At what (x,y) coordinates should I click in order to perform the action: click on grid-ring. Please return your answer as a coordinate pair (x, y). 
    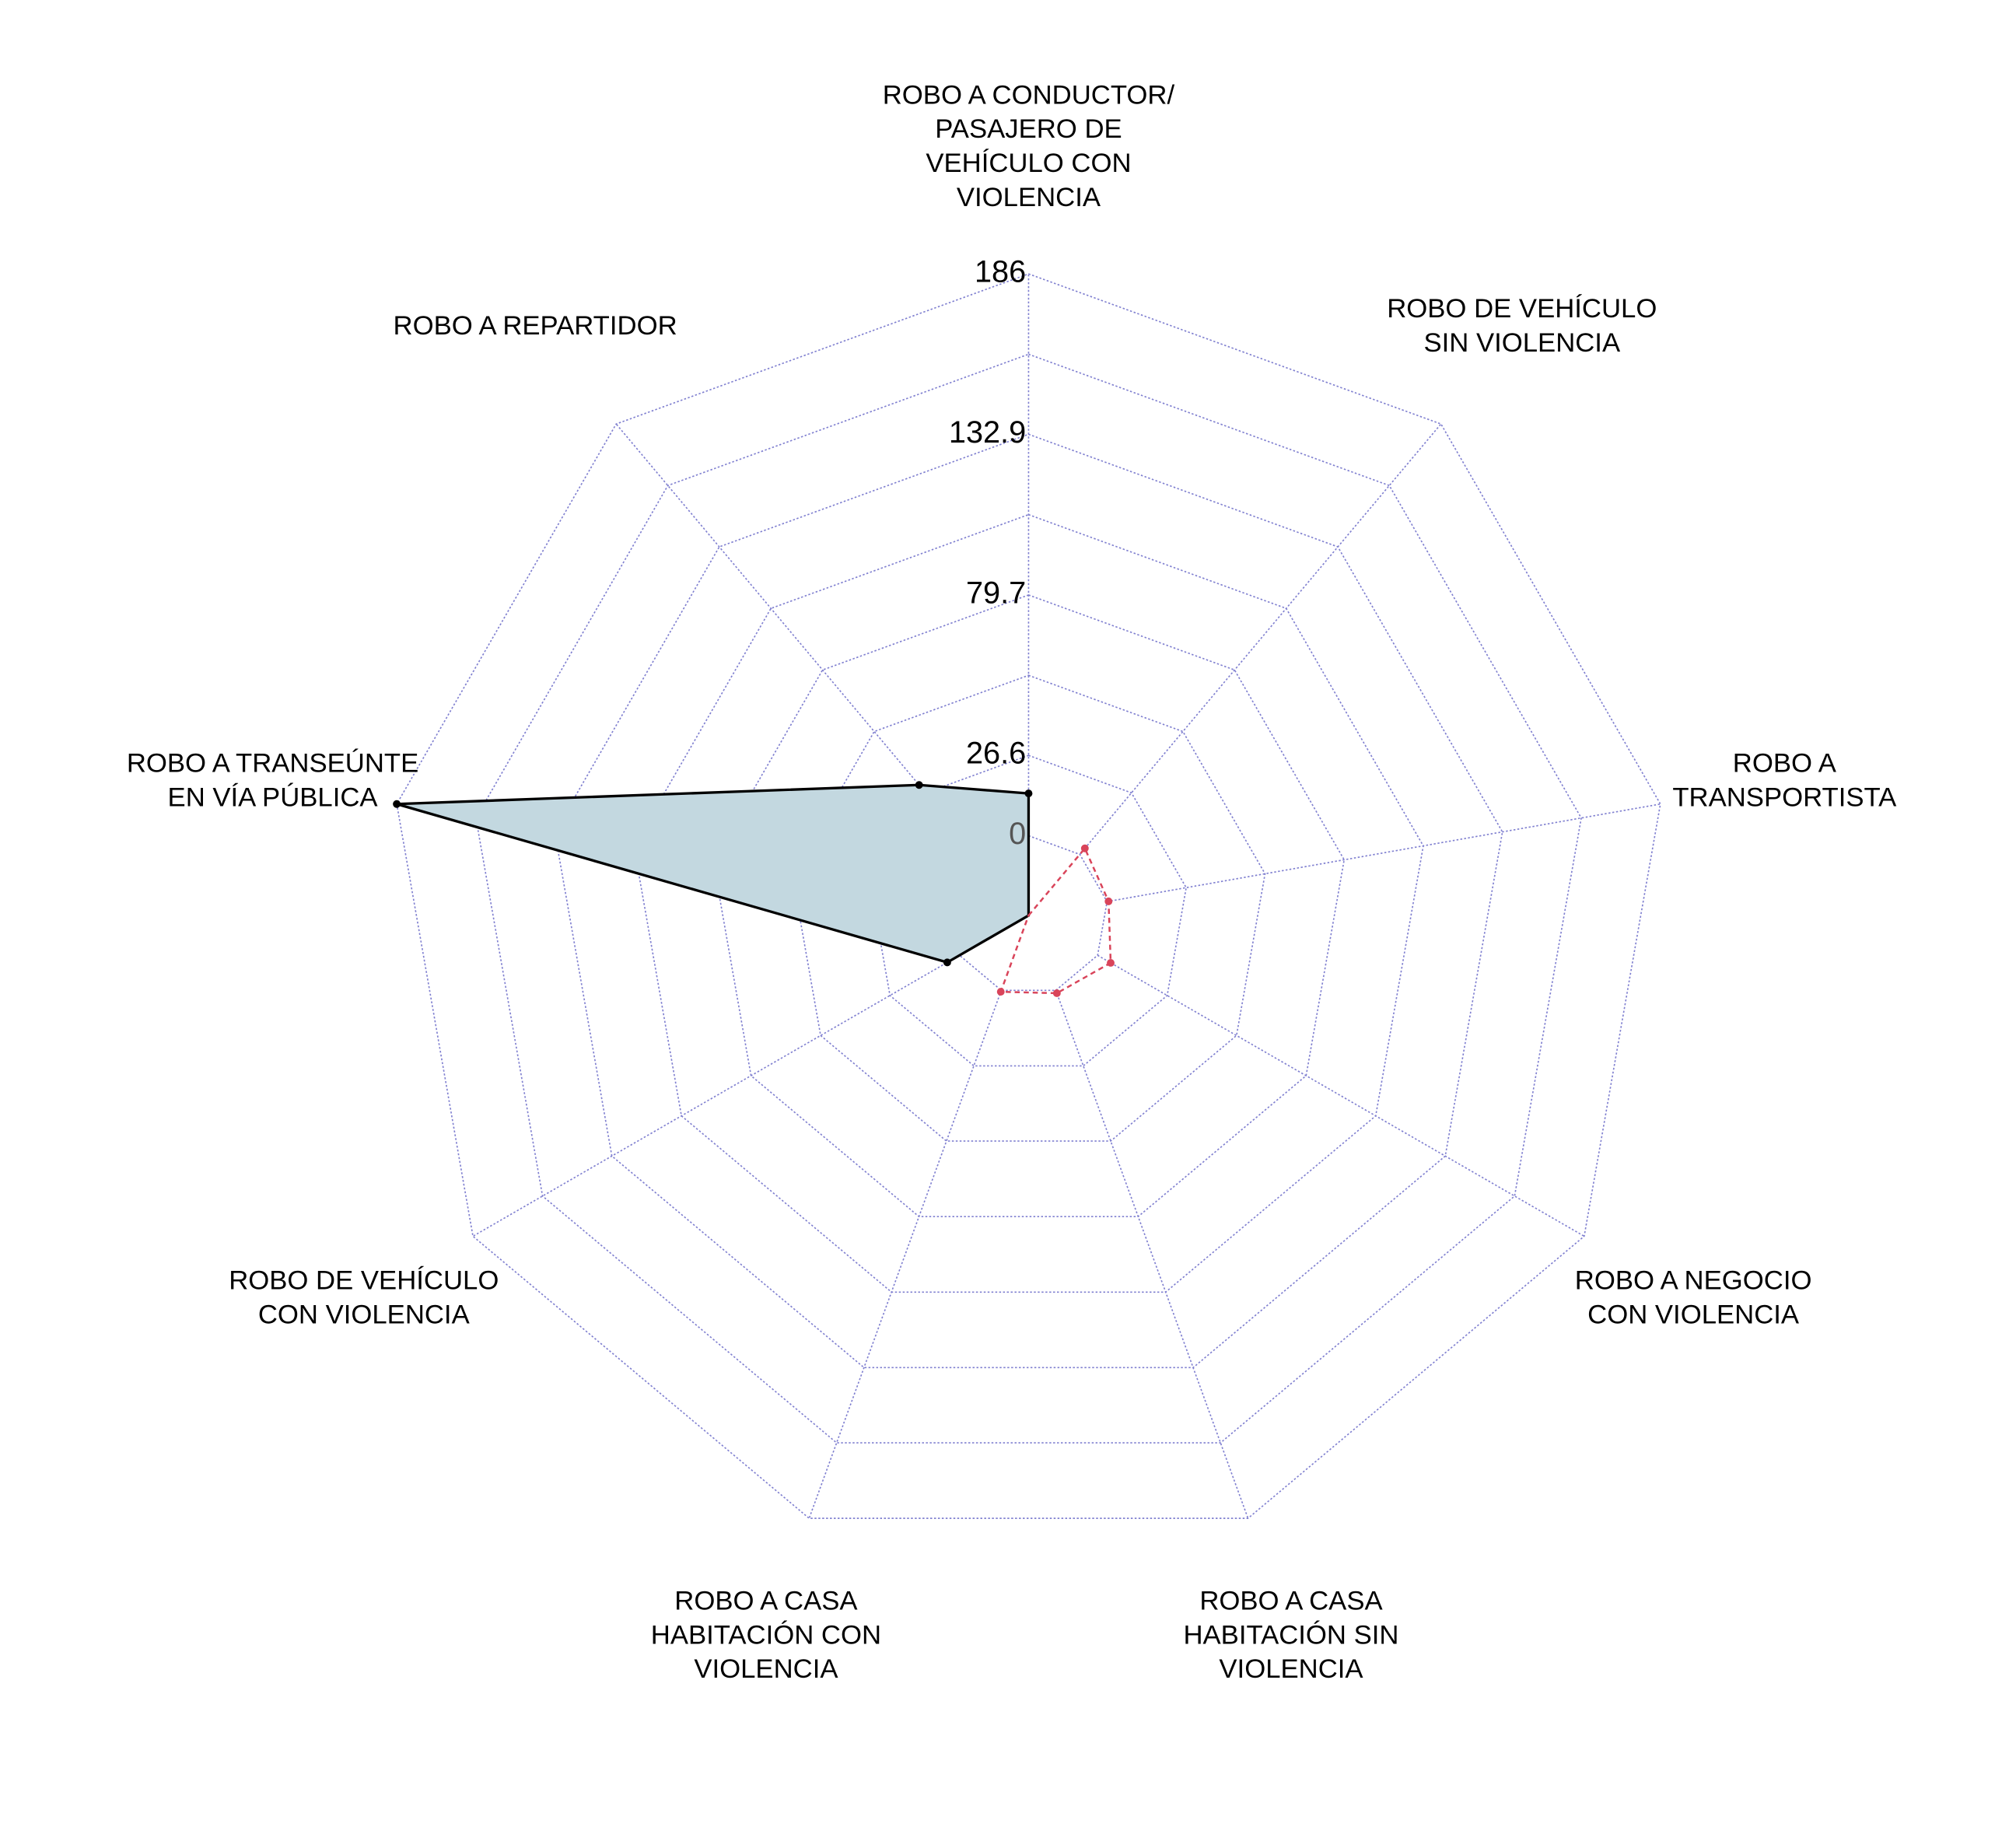
    Looking at the image, I should click on (1029, 906).